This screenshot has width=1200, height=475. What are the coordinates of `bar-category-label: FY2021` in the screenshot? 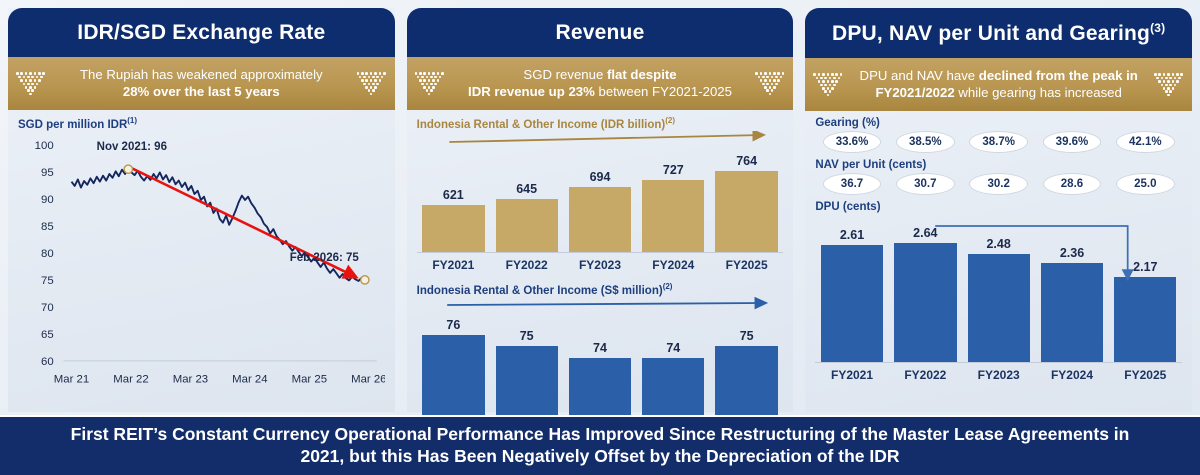 It's located at (453, 264).